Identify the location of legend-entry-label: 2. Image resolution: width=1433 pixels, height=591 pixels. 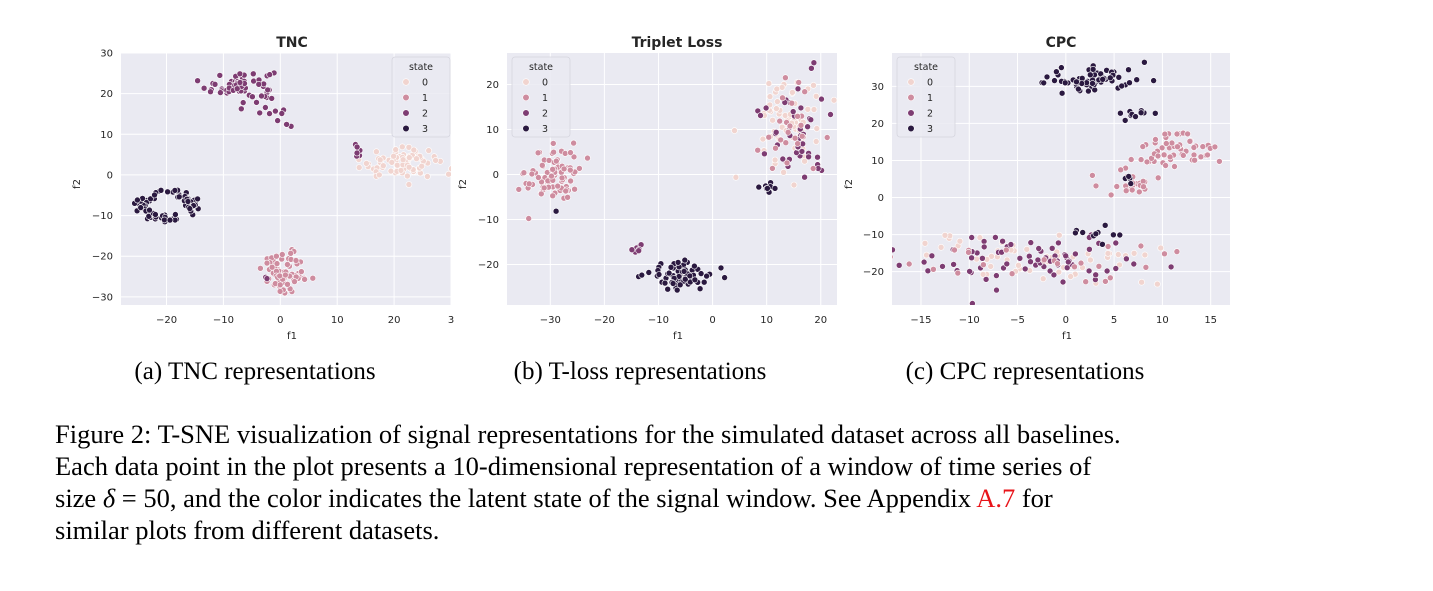
(425, 114).